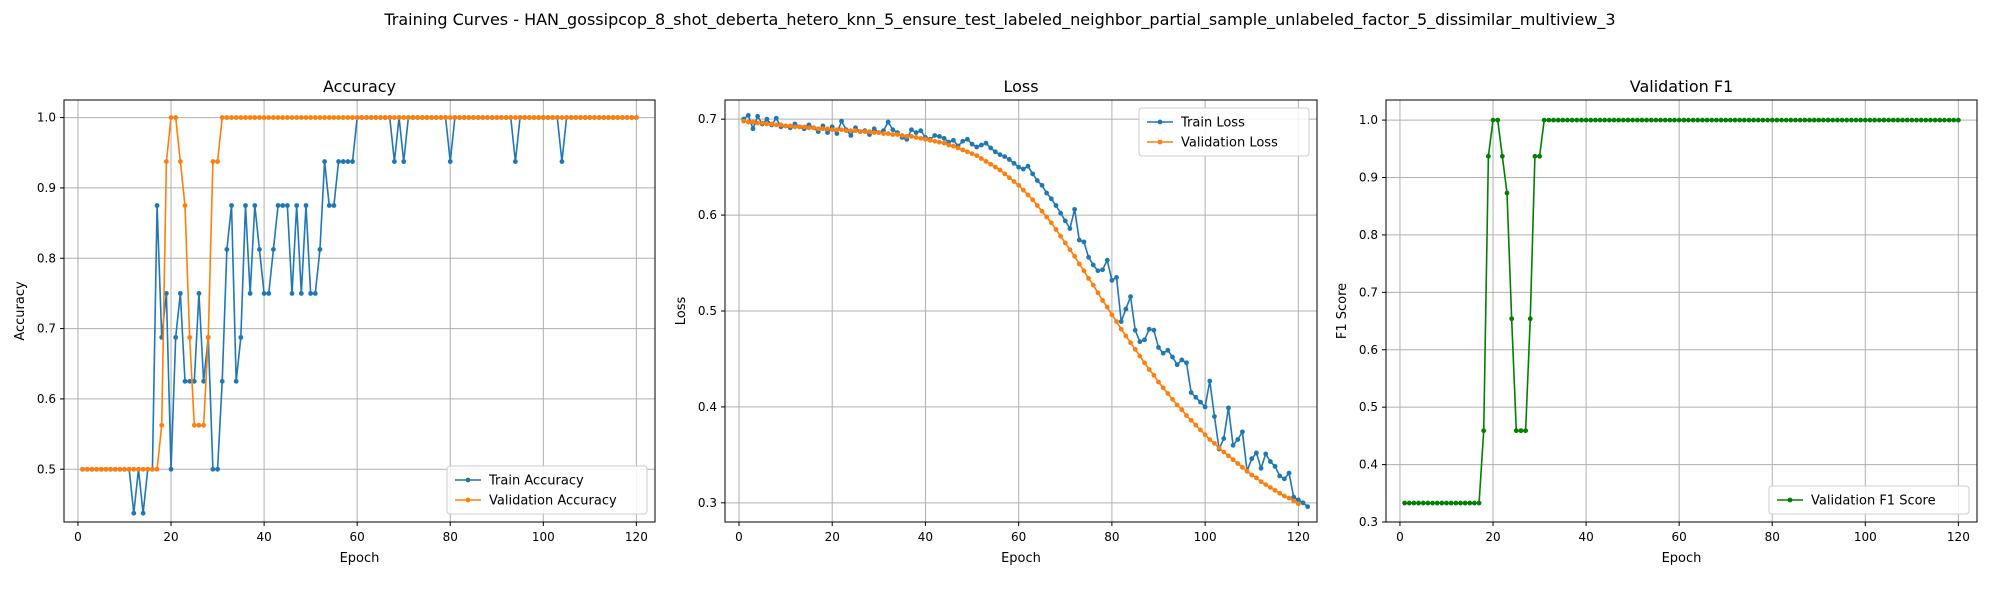  Describe the element at coordinates (357, 537) in the screenshot. I see `accuracy-xtick-label: 60` at that location.